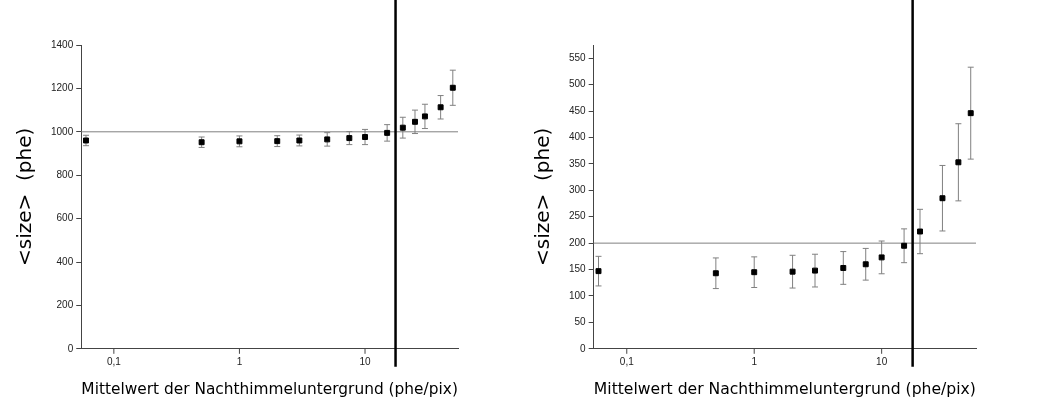  I want to click on y-tick-label: 1000, so click(62, 131).